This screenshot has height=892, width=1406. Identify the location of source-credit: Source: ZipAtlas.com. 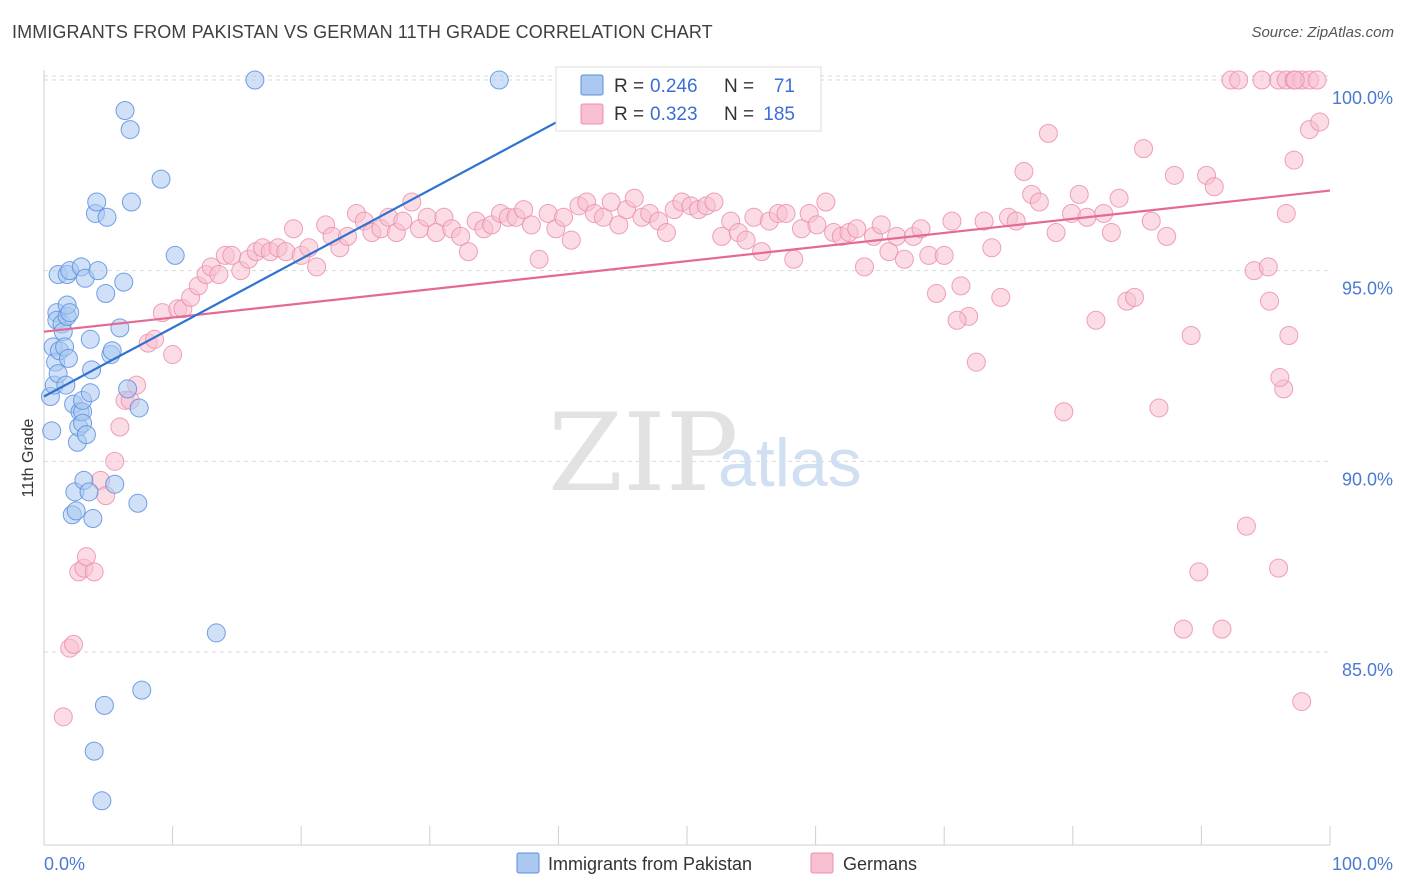
(1322, 32).